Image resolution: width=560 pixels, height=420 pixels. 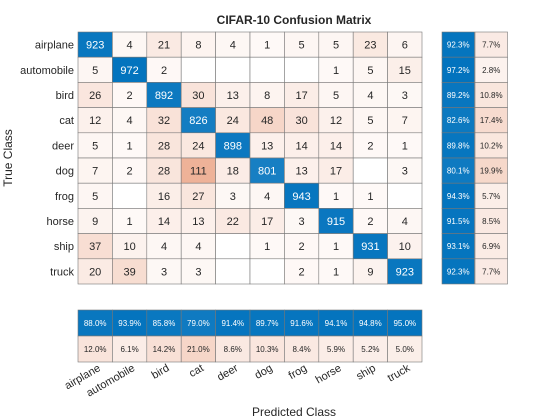 I want to click on cell-value: 32, so click(x=164, y=121).